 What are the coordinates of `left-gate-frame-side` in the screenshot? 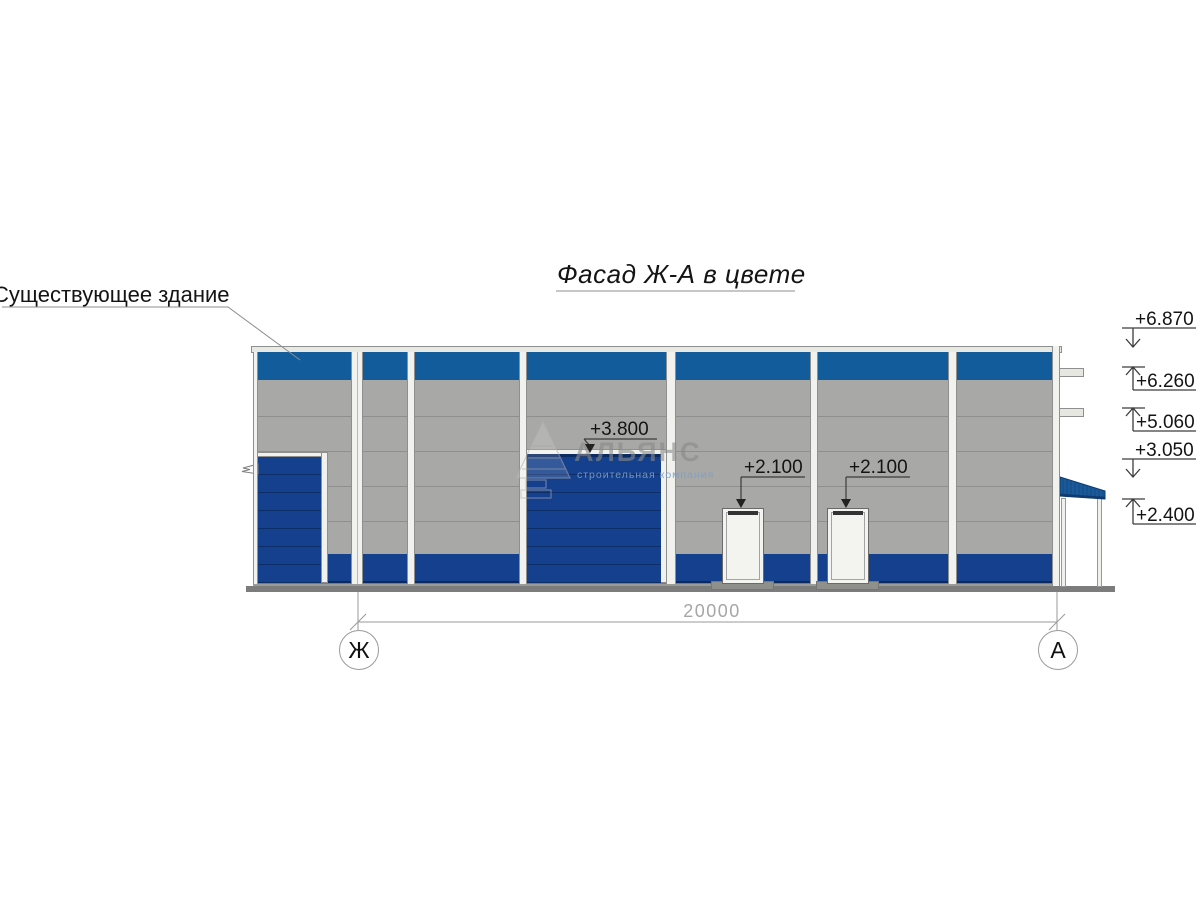 It's located at (324, 517).